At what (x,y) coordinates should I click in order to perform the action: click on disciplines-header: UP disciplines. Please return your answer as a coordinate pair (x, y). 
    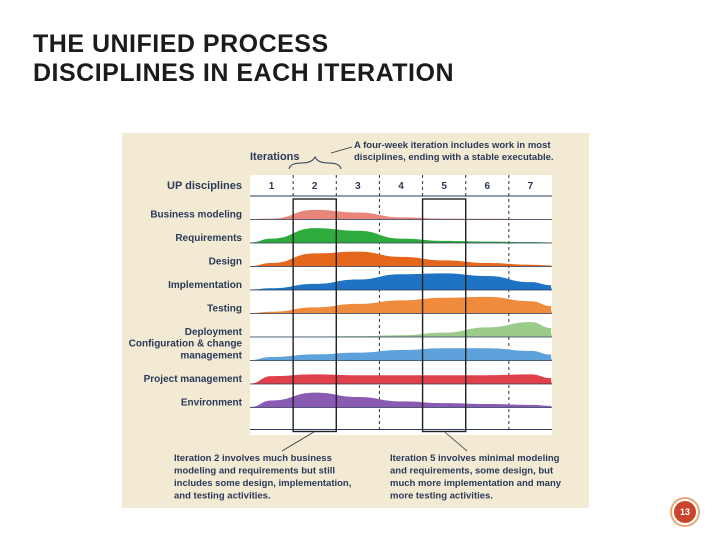
    Looking at the image, I should click on (204, 186).